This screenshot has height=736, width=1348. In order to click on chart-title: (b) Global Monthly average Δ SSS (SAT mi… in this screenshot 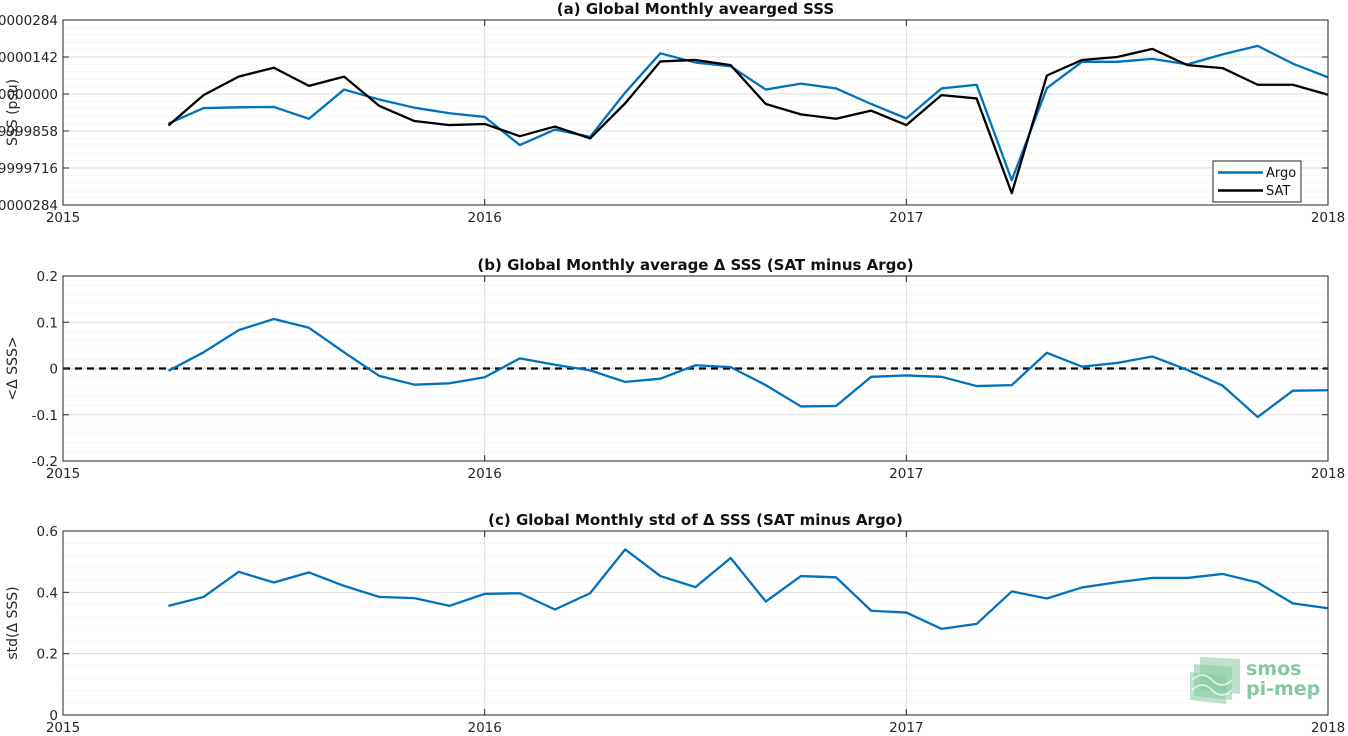, I will do `click(695, 265)`.